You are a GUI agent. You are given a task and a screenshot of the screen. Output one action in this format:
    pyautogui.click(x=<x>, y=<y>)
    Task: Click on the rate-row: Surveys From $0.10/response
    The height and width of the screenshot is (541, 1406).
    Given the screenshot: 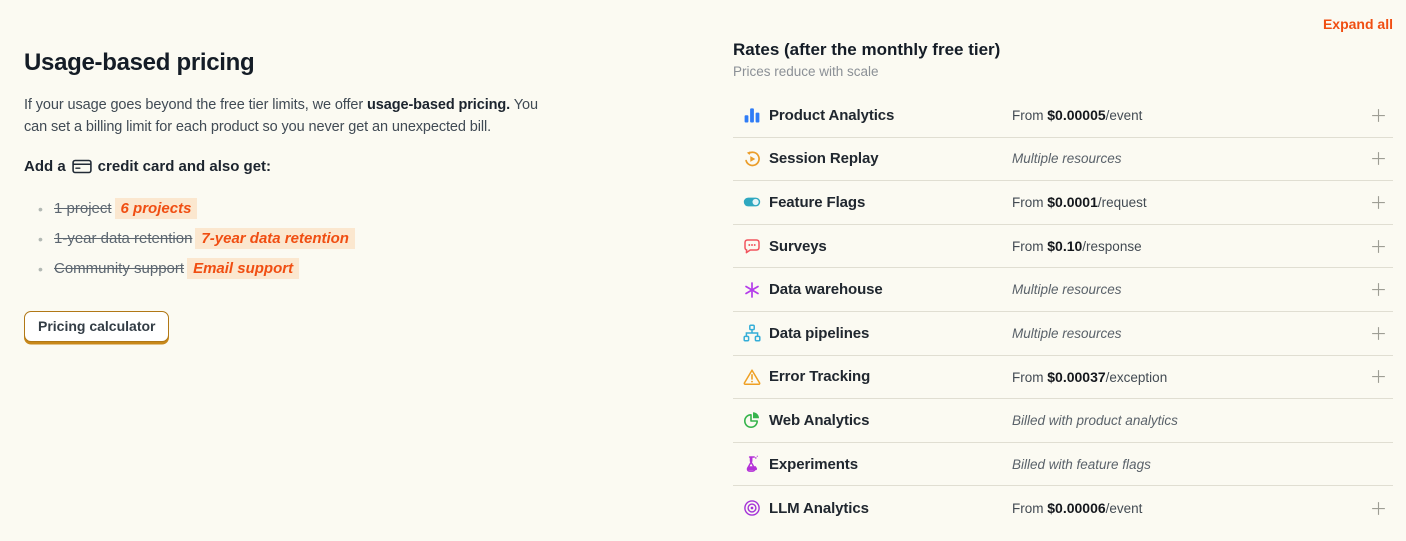 What is the action you would take?
    pyautogui.click(x=1063, y=247)
    